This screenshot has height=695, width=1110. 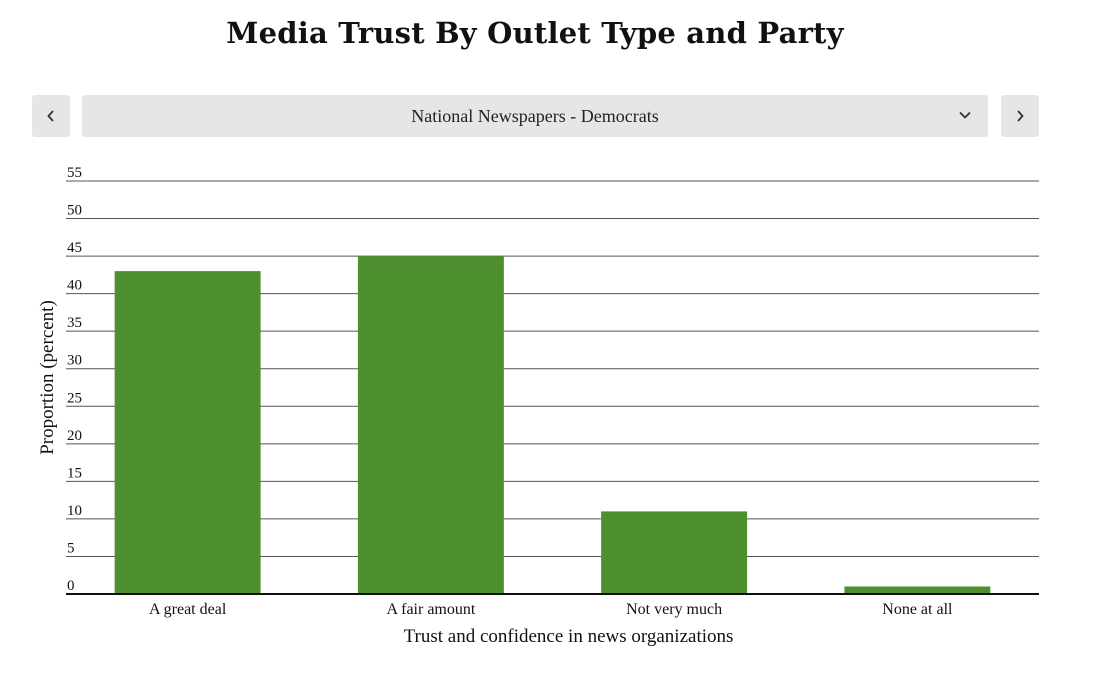 I want to click on y-tick-label: 5, so click(x=71, y=548).